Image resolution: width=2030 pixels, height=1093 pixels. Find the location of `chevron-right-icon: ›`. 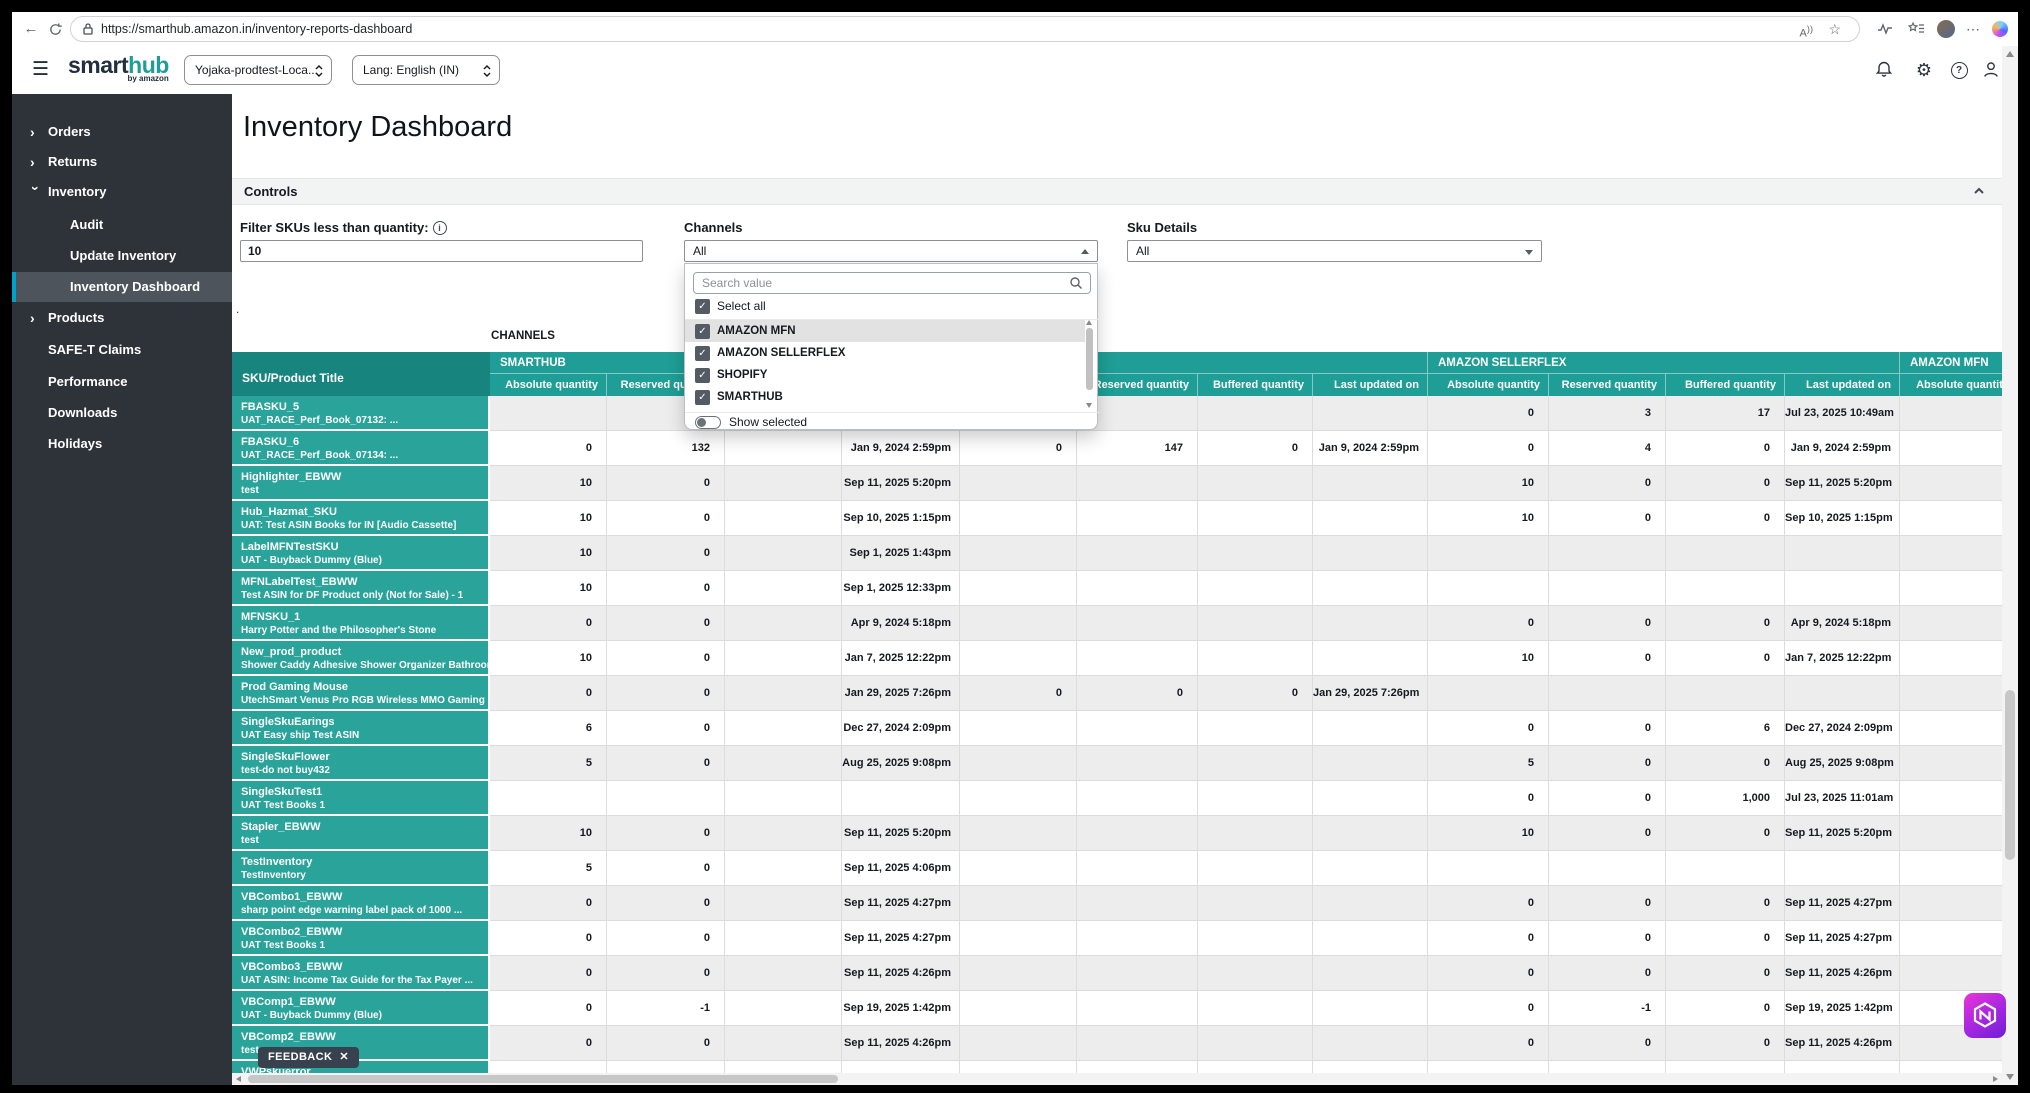

chevron-right-icon: › is located at coordinates (32, 162).